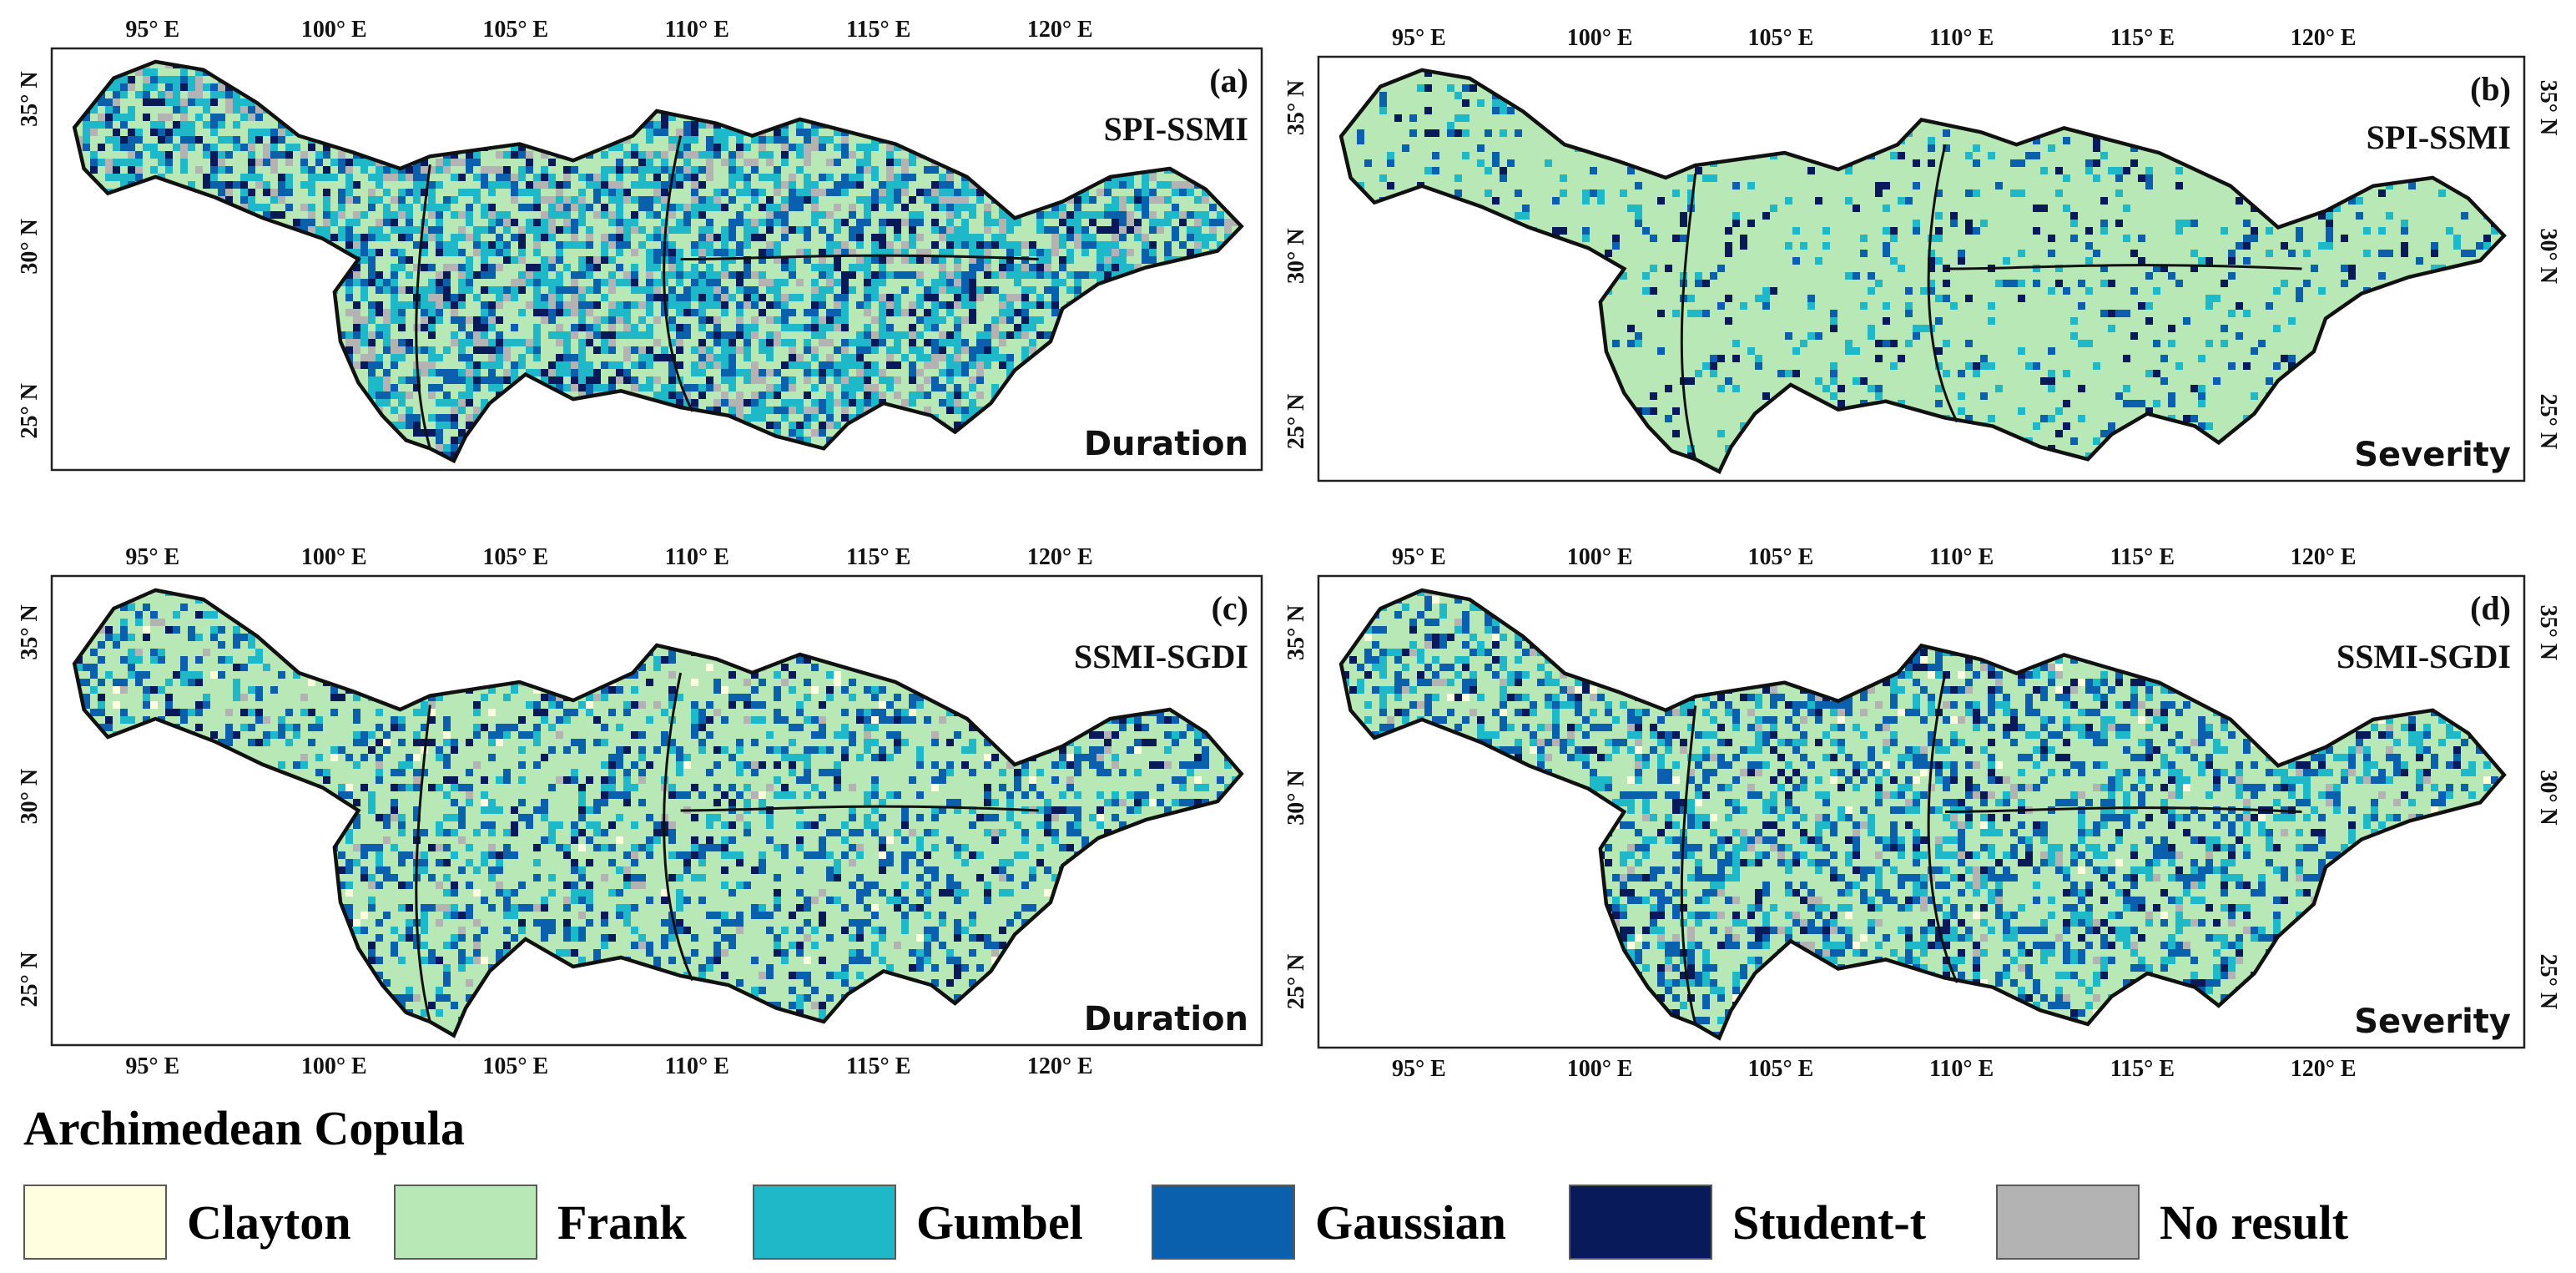 This screenshot has width=2576, height=1273. Describe the element at coordinates (2490, 89) in the screenshot. I see `panel-tag: (b)` at that location.